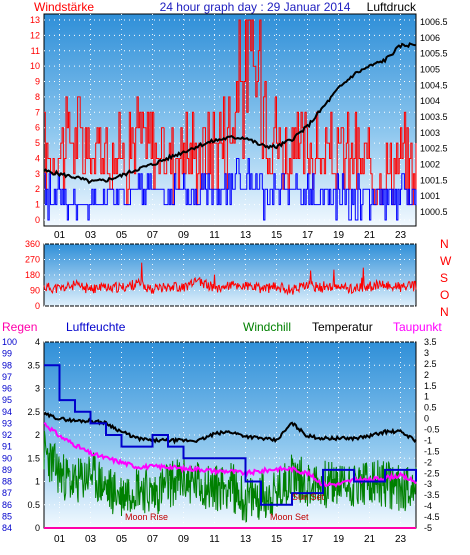 The height and width of the screenshot is (555, 470). Describe the element at coordinates (277, 235) in the screenshot. I see `x-tick-label-p1: 15` at that location.